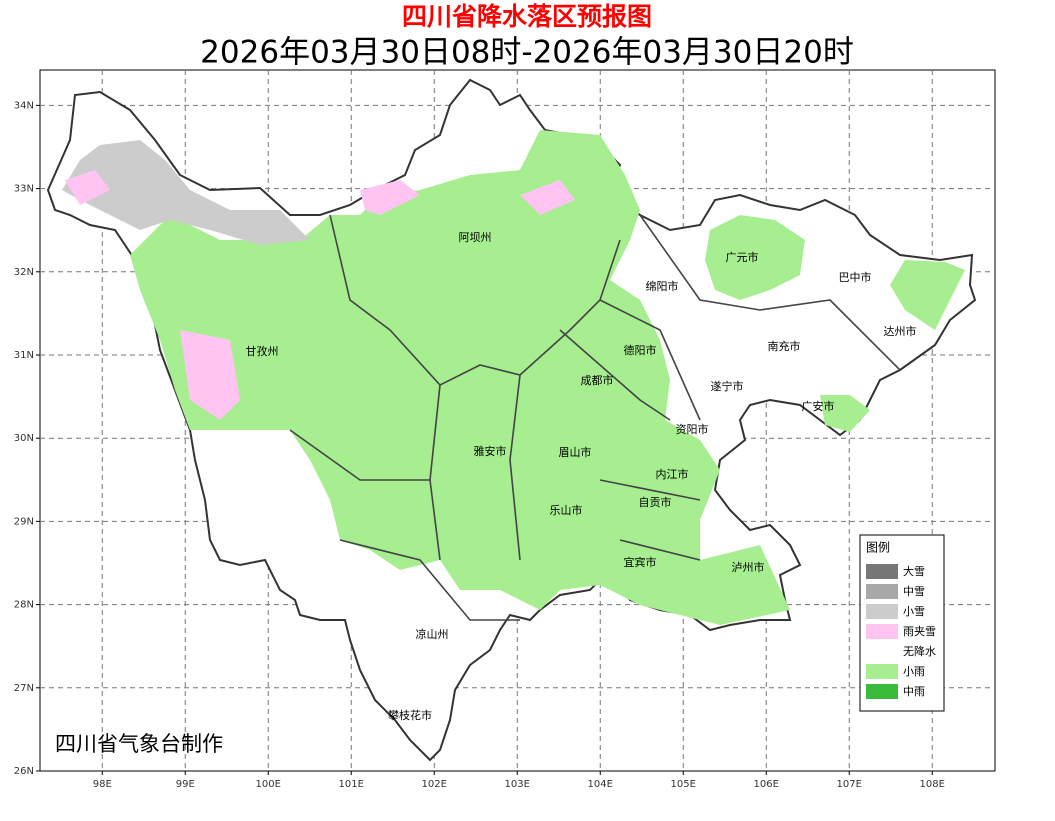 The height and width of the screenshot is (821, 1055). What do you see at coordinates (597, 380) in the screenshot?
I see `city-label: 成都市` at bounding box center [597, 380].